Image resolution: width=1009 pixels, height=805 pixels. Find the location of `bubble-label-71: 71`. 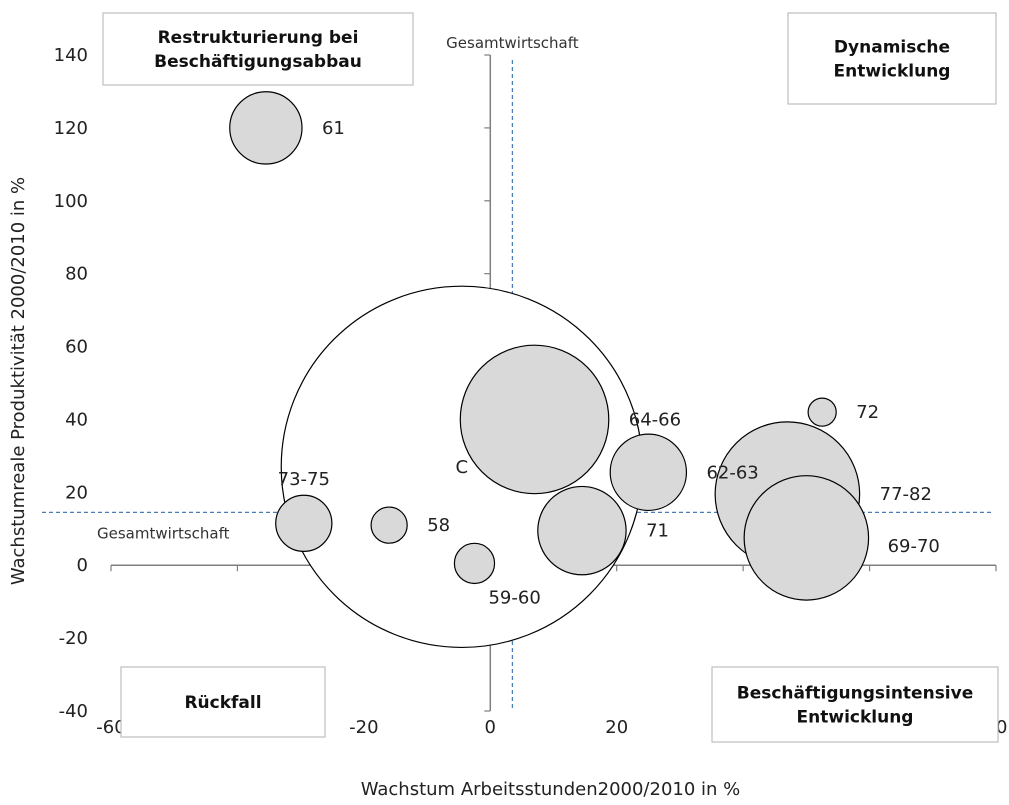

bubble-label-71: 71 is located at coordinates (657, 531).